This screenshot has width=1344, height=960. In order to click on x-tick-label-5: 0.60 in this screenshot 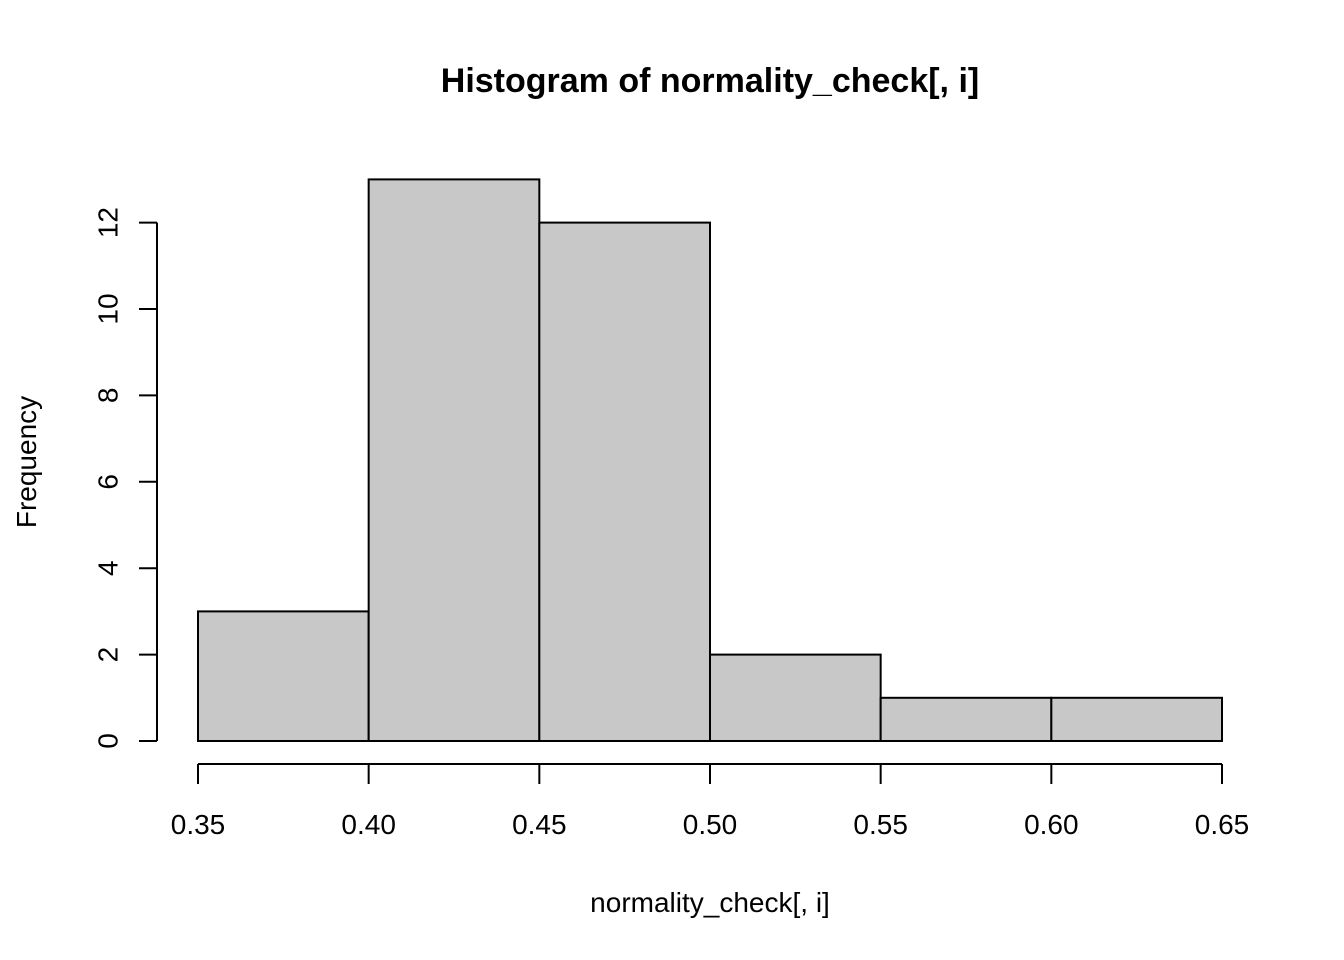, I will do `click(1051, 824)`.